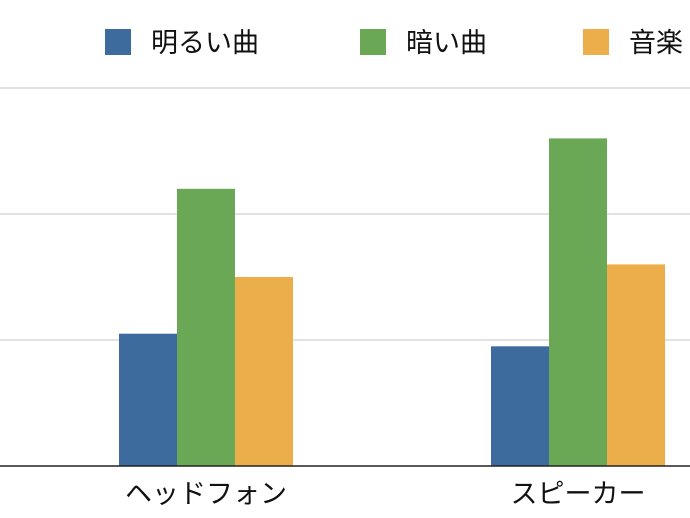  Describe the element at coordinates (385, 494) in the screenshot. I see `x-tick-labels: ヘッドフォン スピーカー` at that location.